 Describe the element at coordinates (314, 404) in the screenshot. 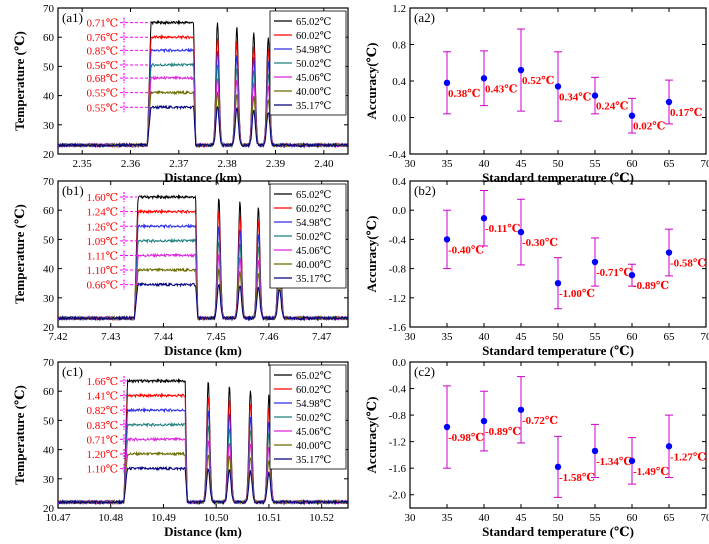

I see `legend-label: 54.98℃` at that location.